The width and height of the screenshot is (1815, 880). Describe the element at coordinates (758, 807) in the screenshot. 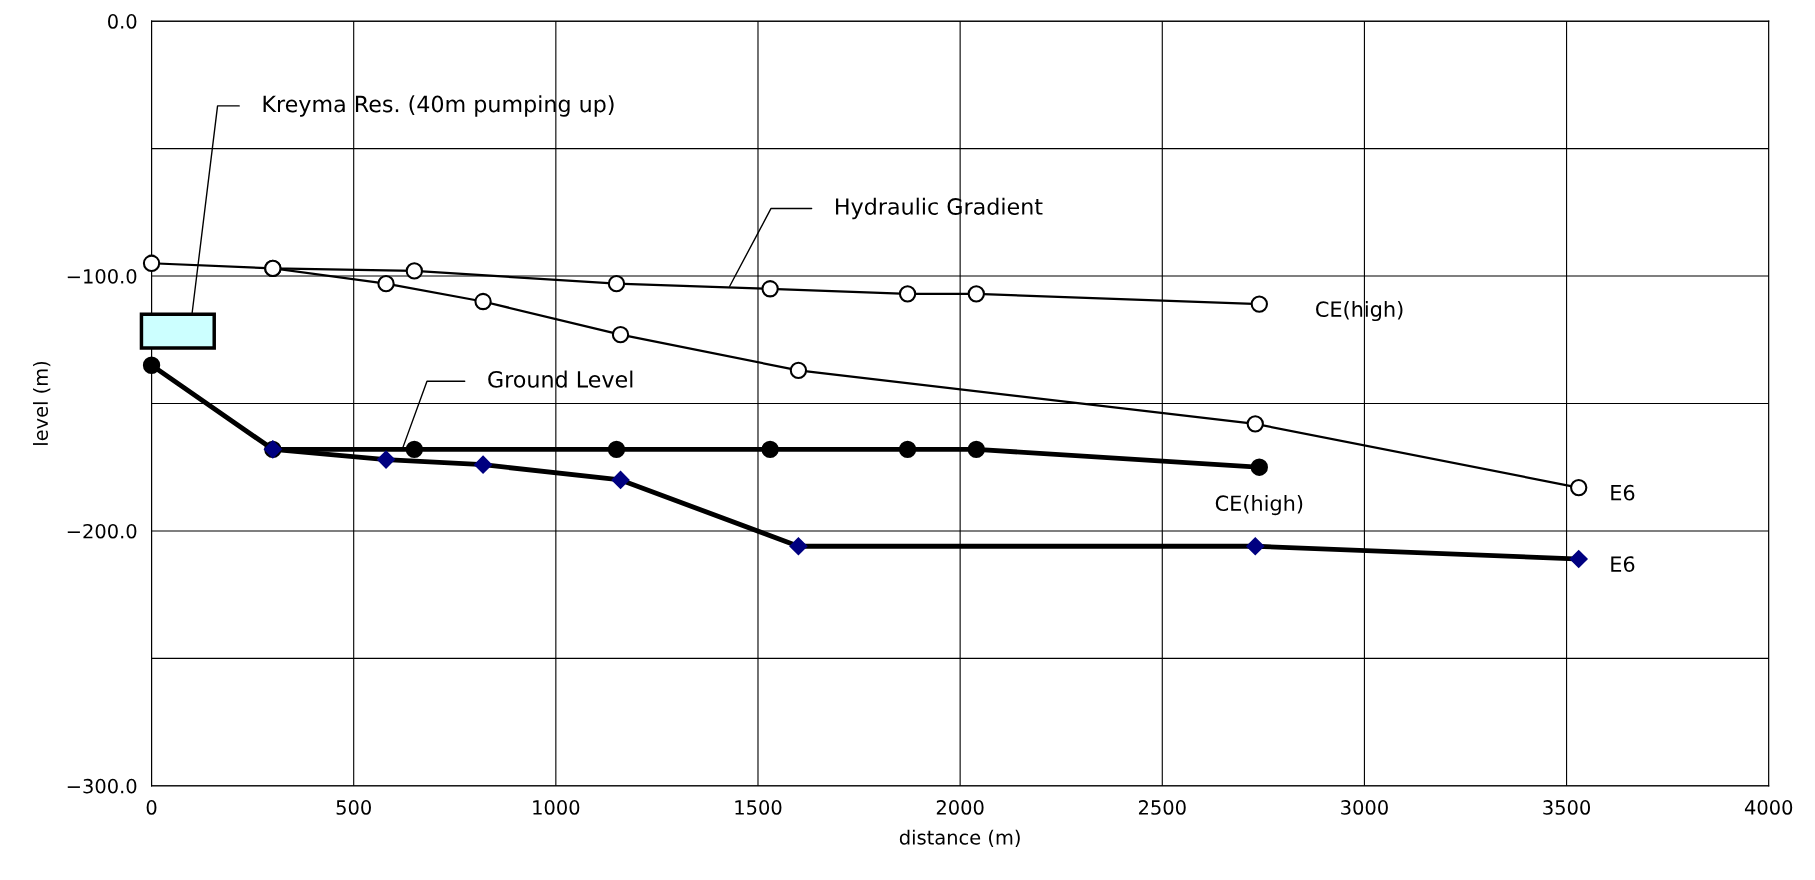

I see `x-tick-label: 1500` at that location.